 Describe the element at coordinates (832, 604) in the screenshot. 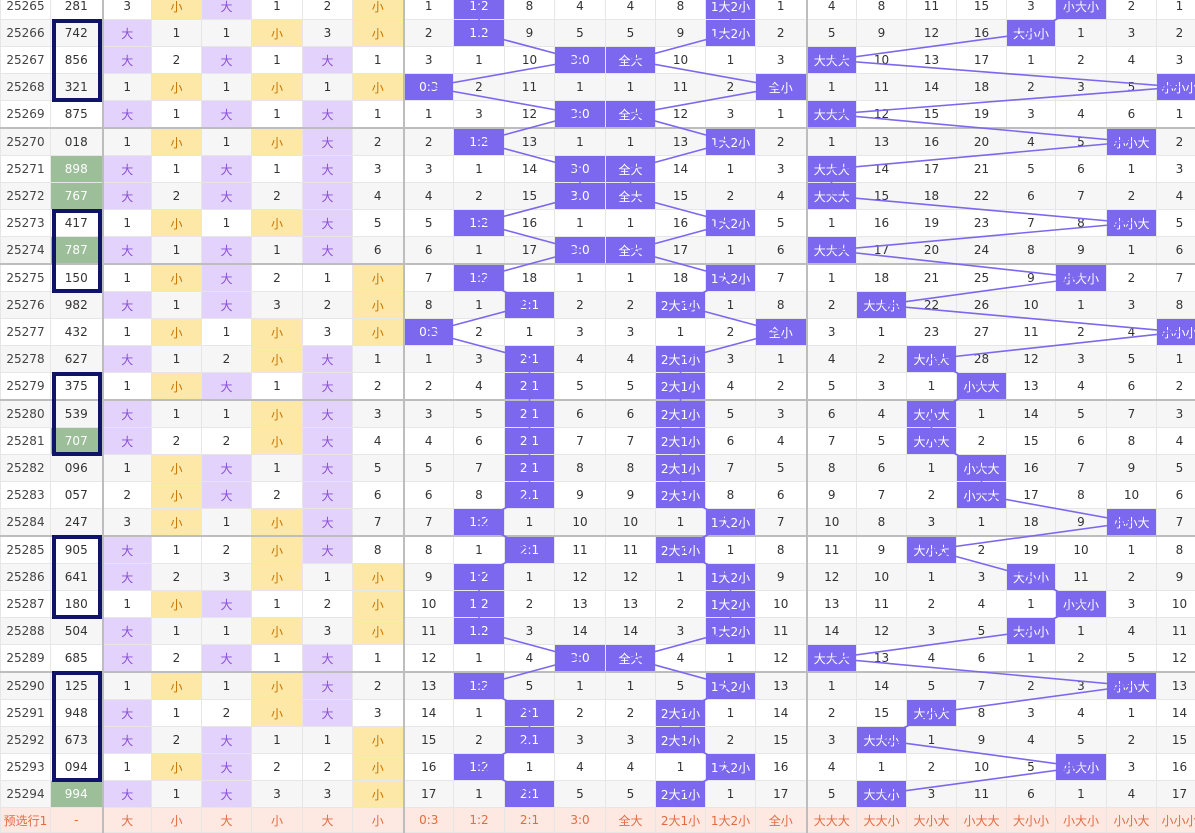

I see `cell-pat-bbb: 13` at that location.